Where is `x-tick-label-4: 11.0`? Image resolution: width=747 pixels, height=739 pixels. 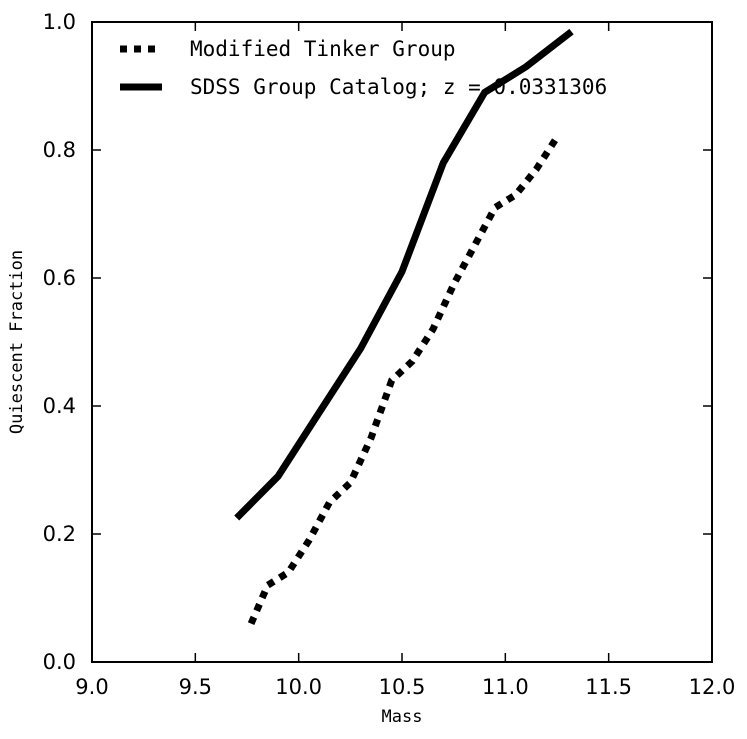 x-tick-label-4: 11.0 is located at coordinates (505, 687).